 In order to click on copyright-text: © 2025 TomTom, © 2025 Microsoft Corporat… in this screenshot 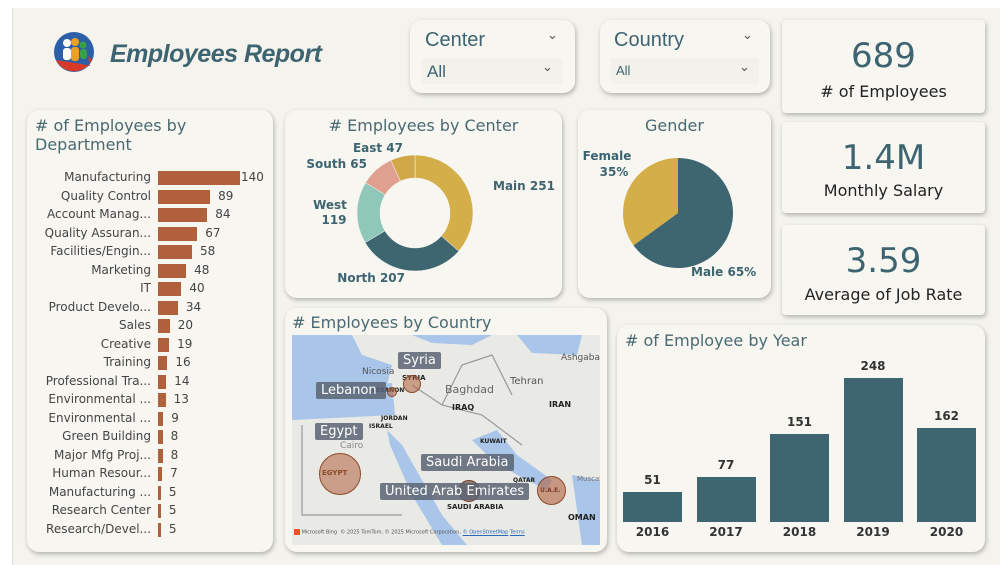, I will do `click(401, 532)`.